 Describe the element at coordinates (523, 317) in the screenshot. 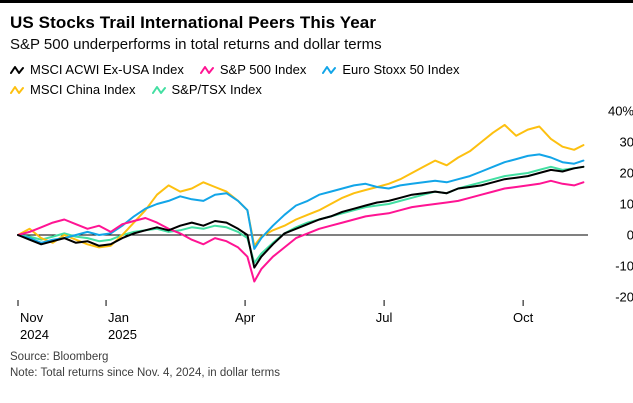

I see `x-axis-tick-label: Oct` at that location.